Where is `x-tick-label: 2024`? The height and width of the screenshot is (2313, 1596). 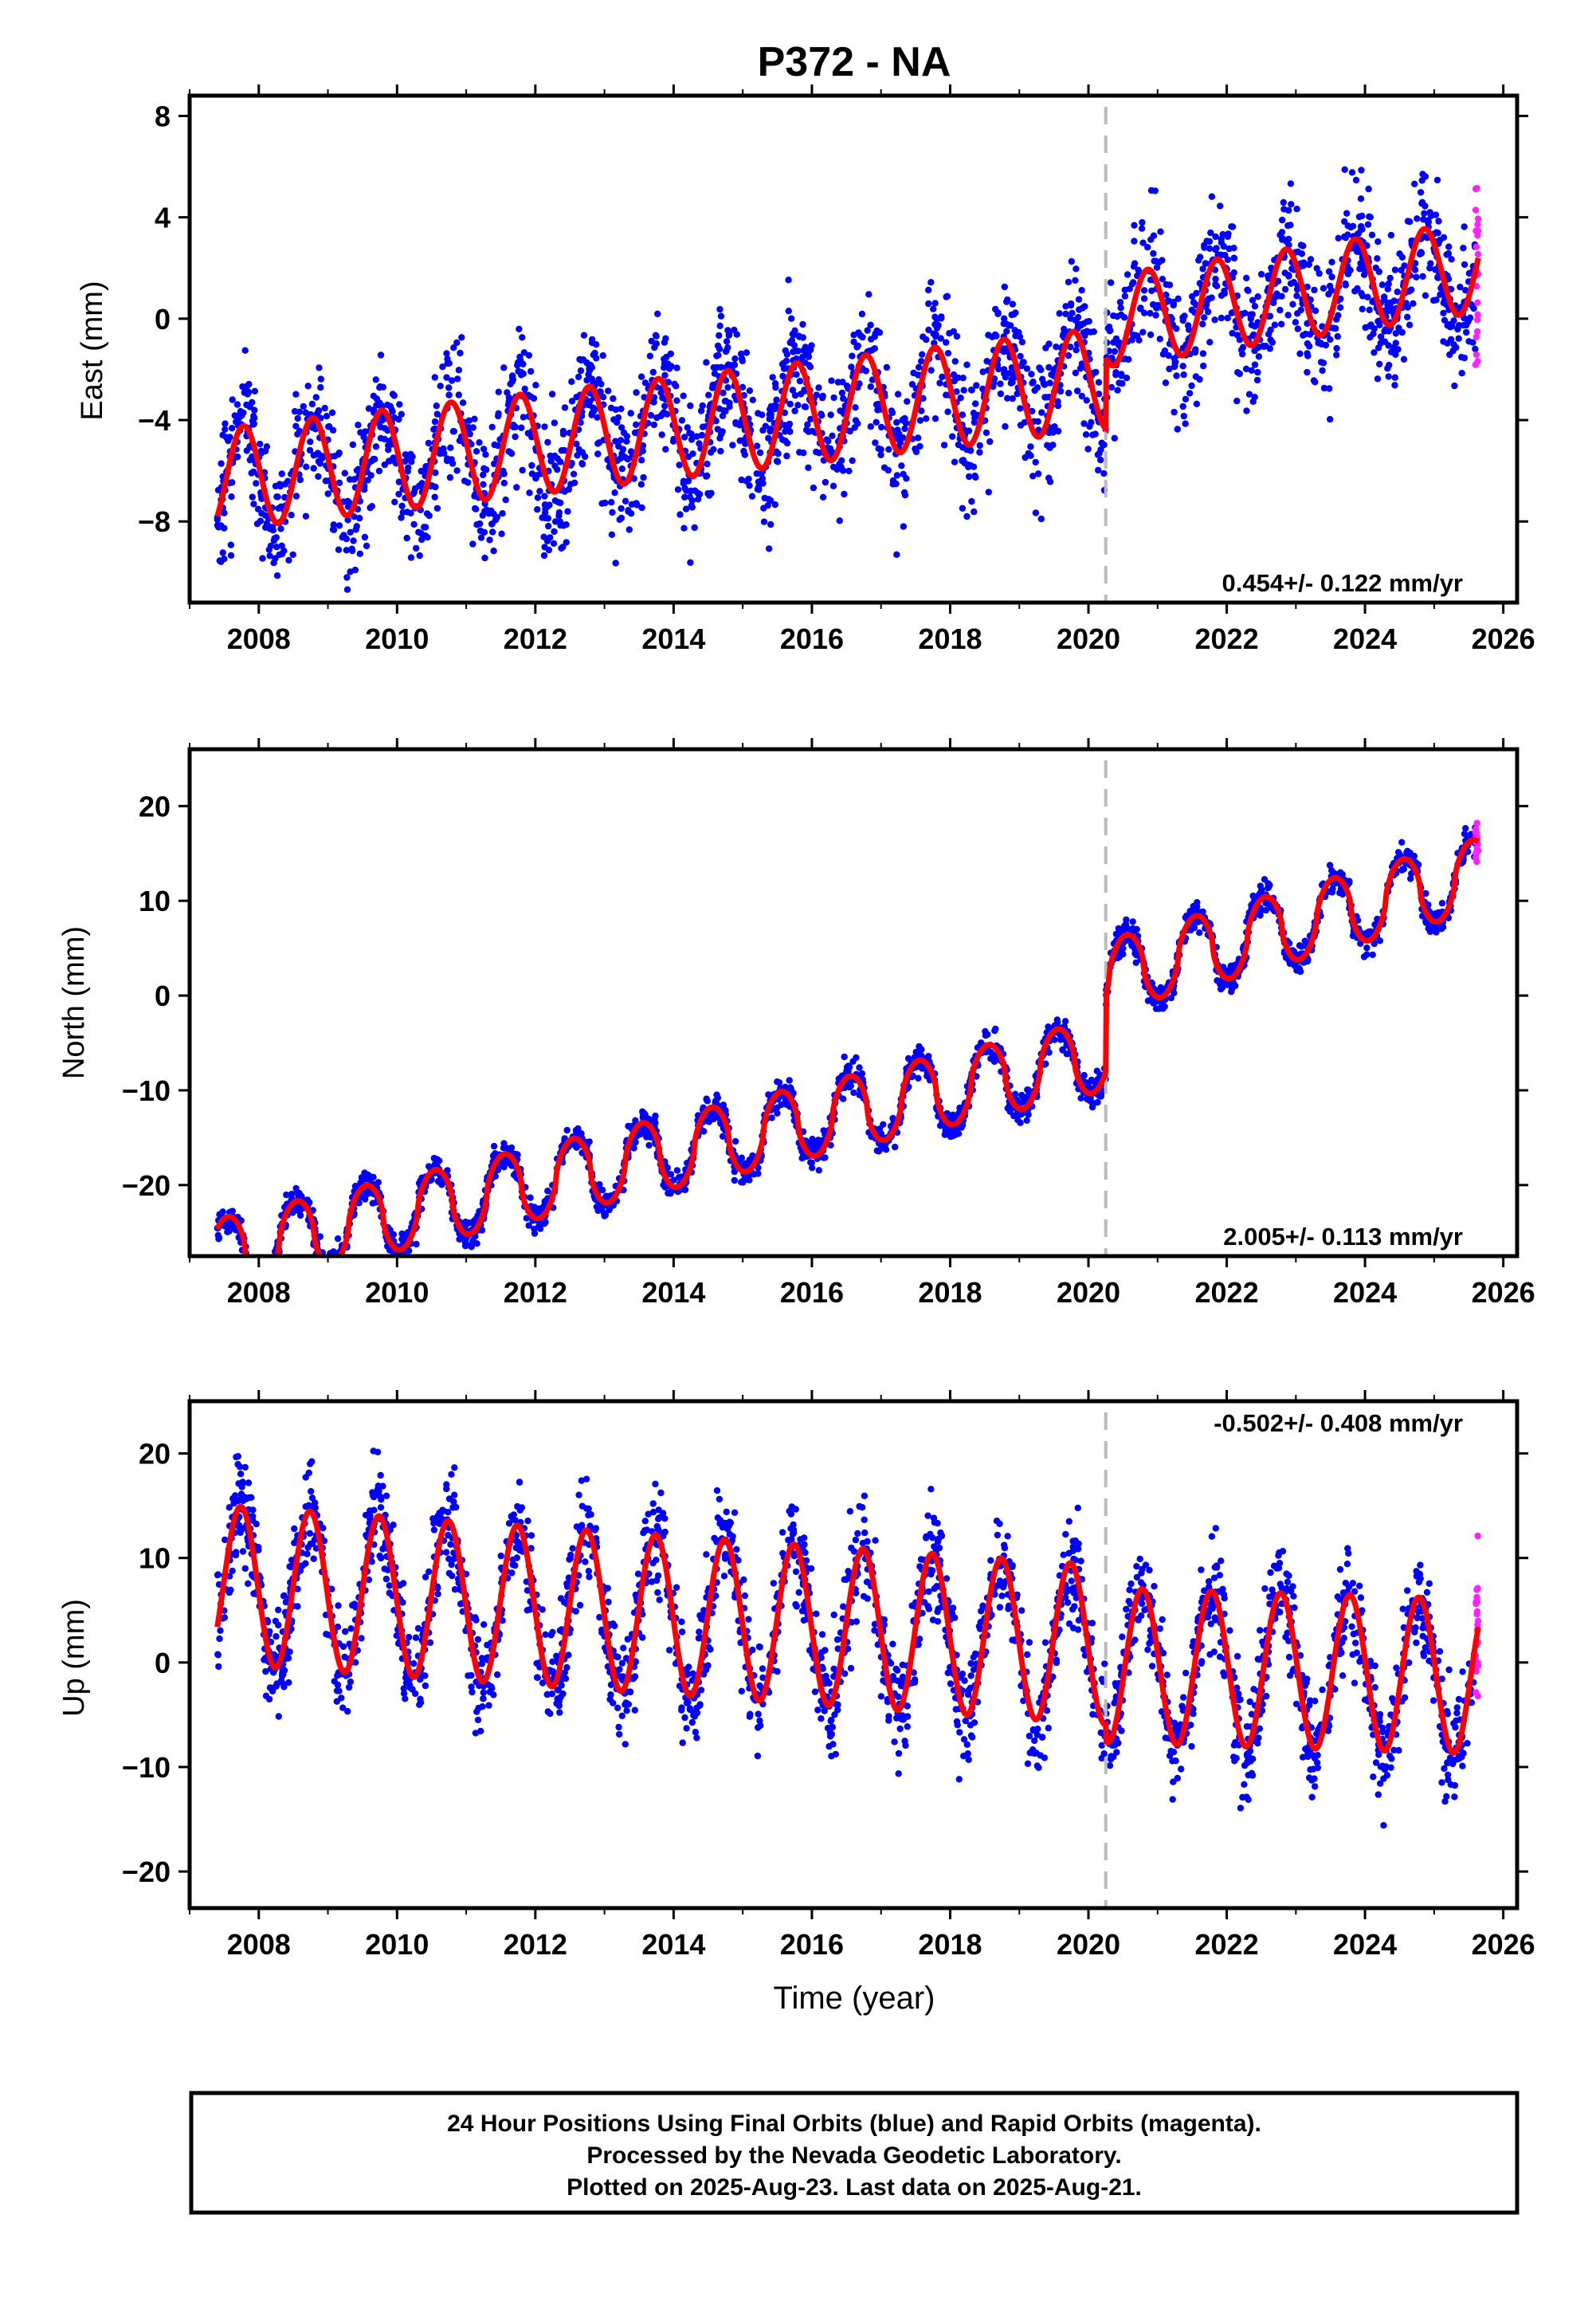
x-tick-label: 2024 is located at coordinates (1365, 638).